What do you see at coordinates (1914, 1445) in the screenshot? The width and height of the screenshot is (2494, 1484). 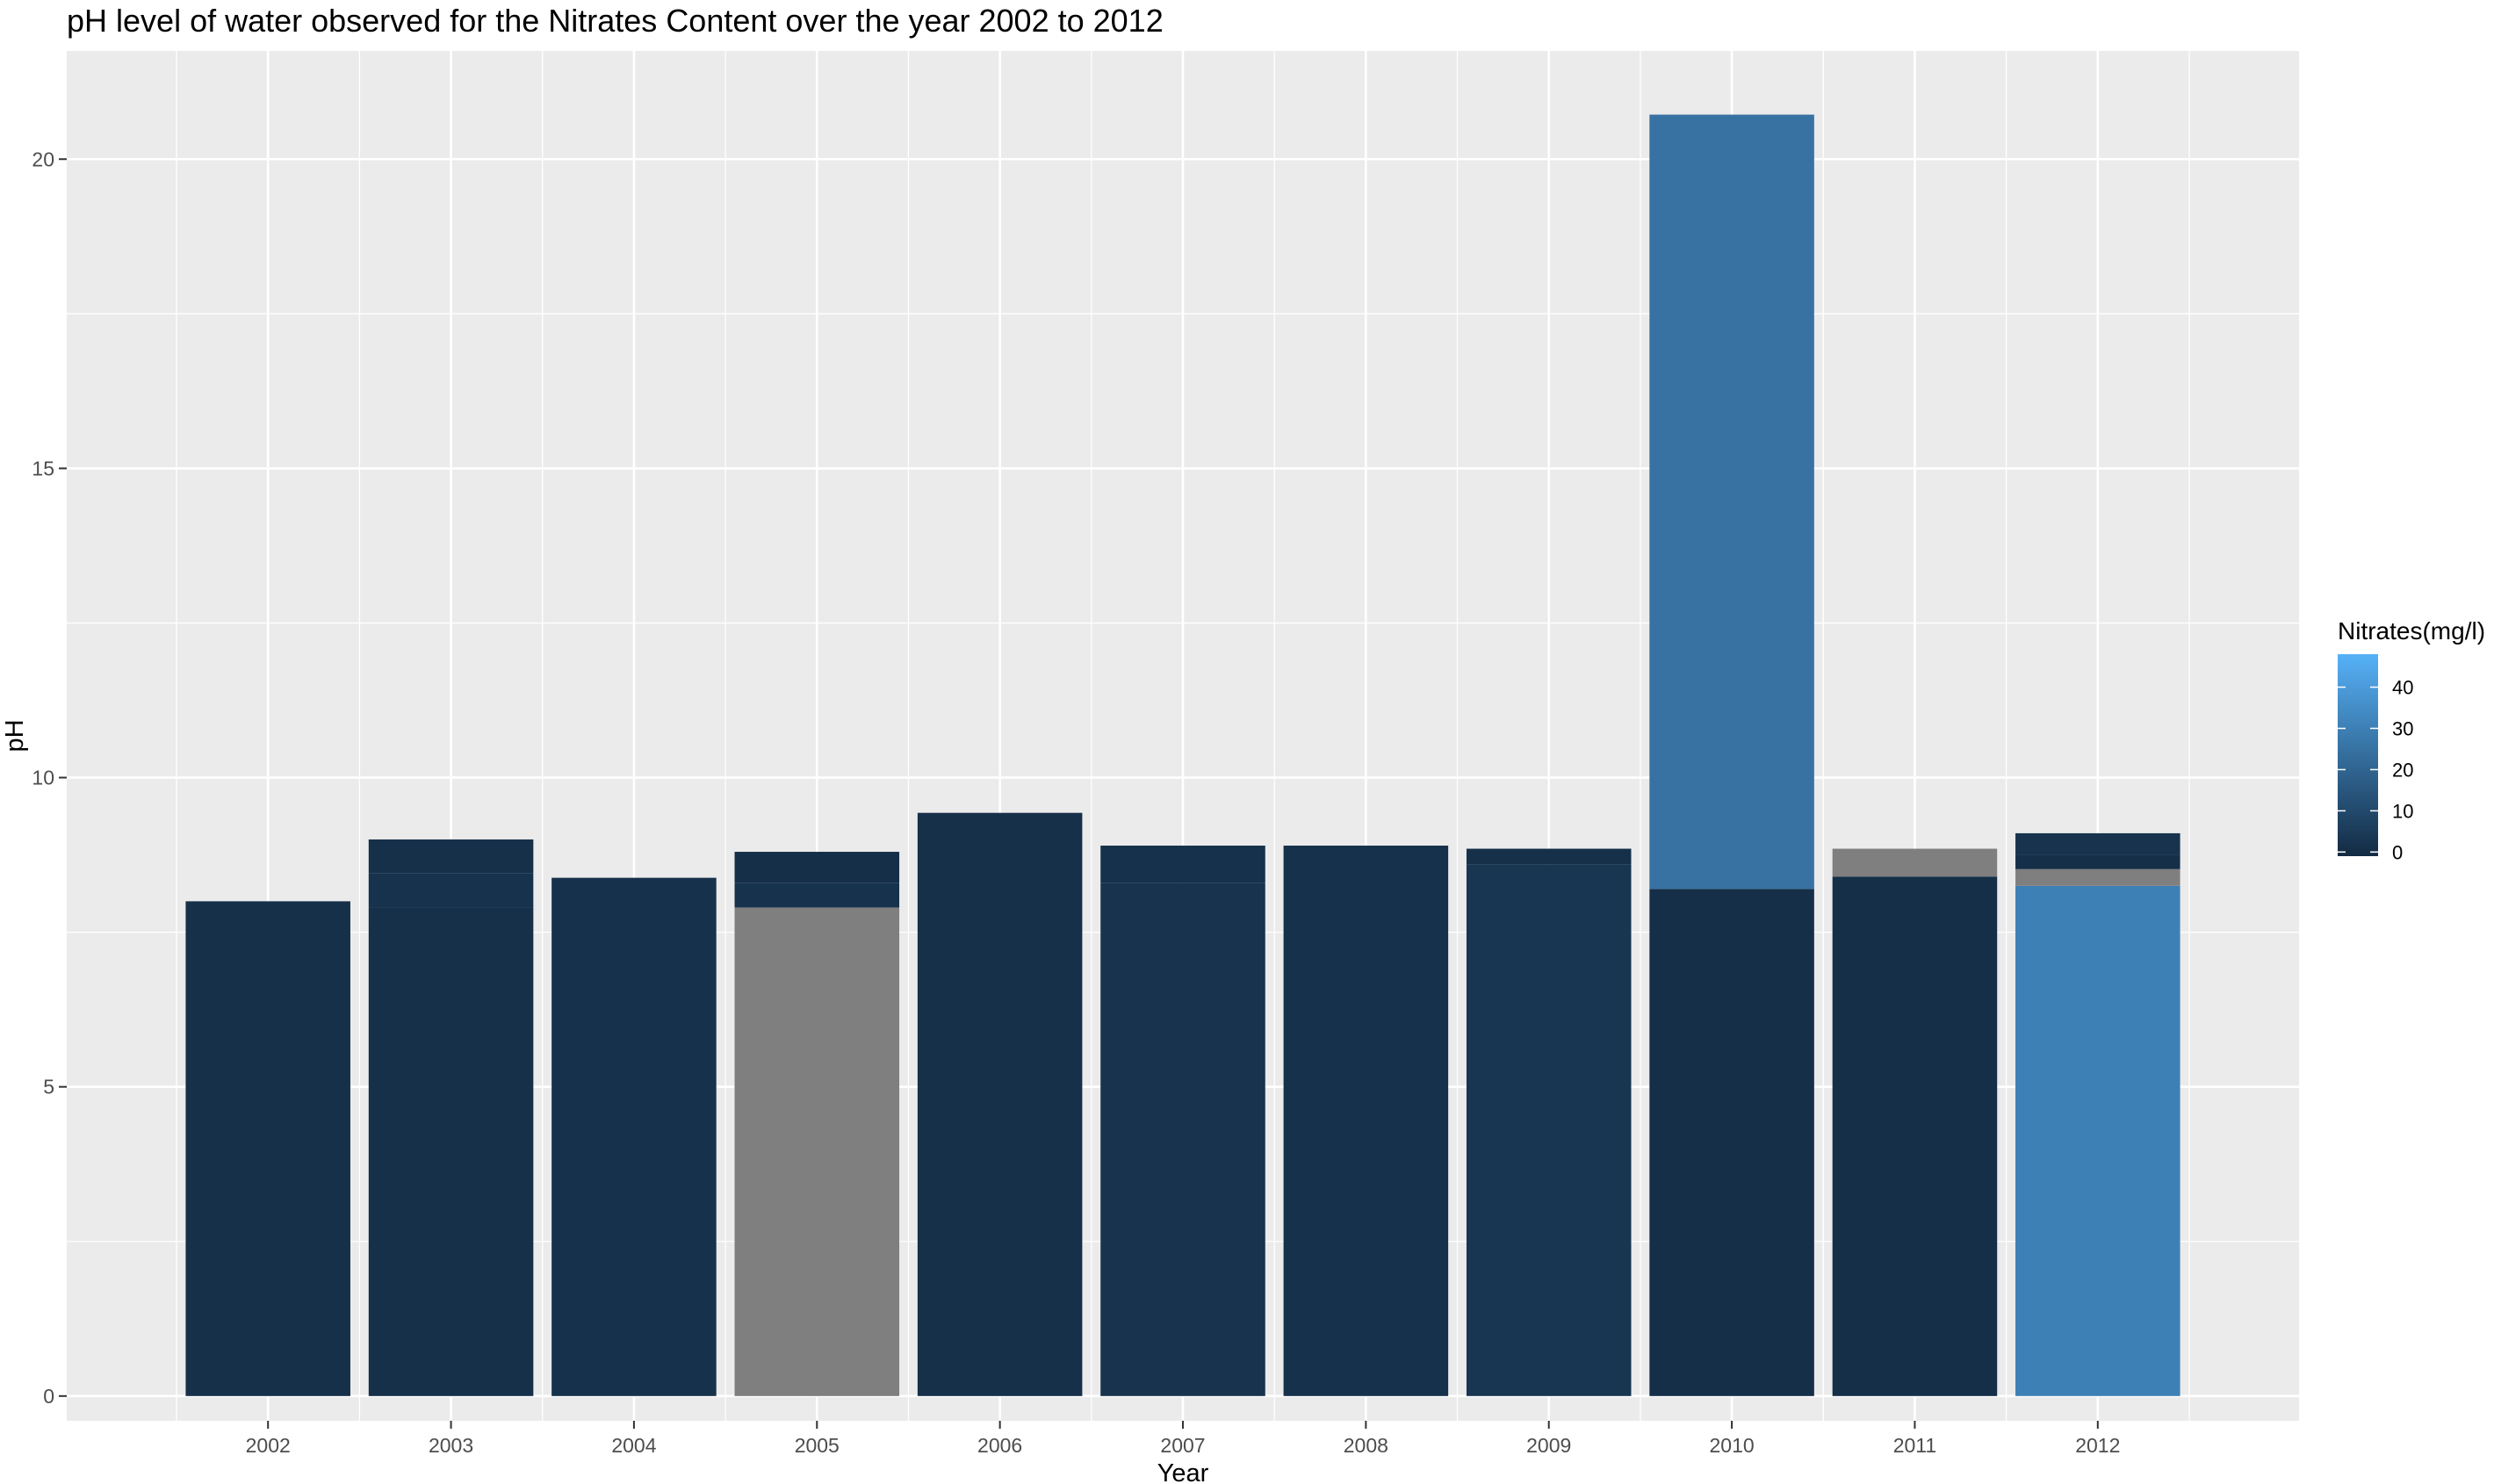 I see `x-tick-label: 2011` at bounding box center [1914, 1445].